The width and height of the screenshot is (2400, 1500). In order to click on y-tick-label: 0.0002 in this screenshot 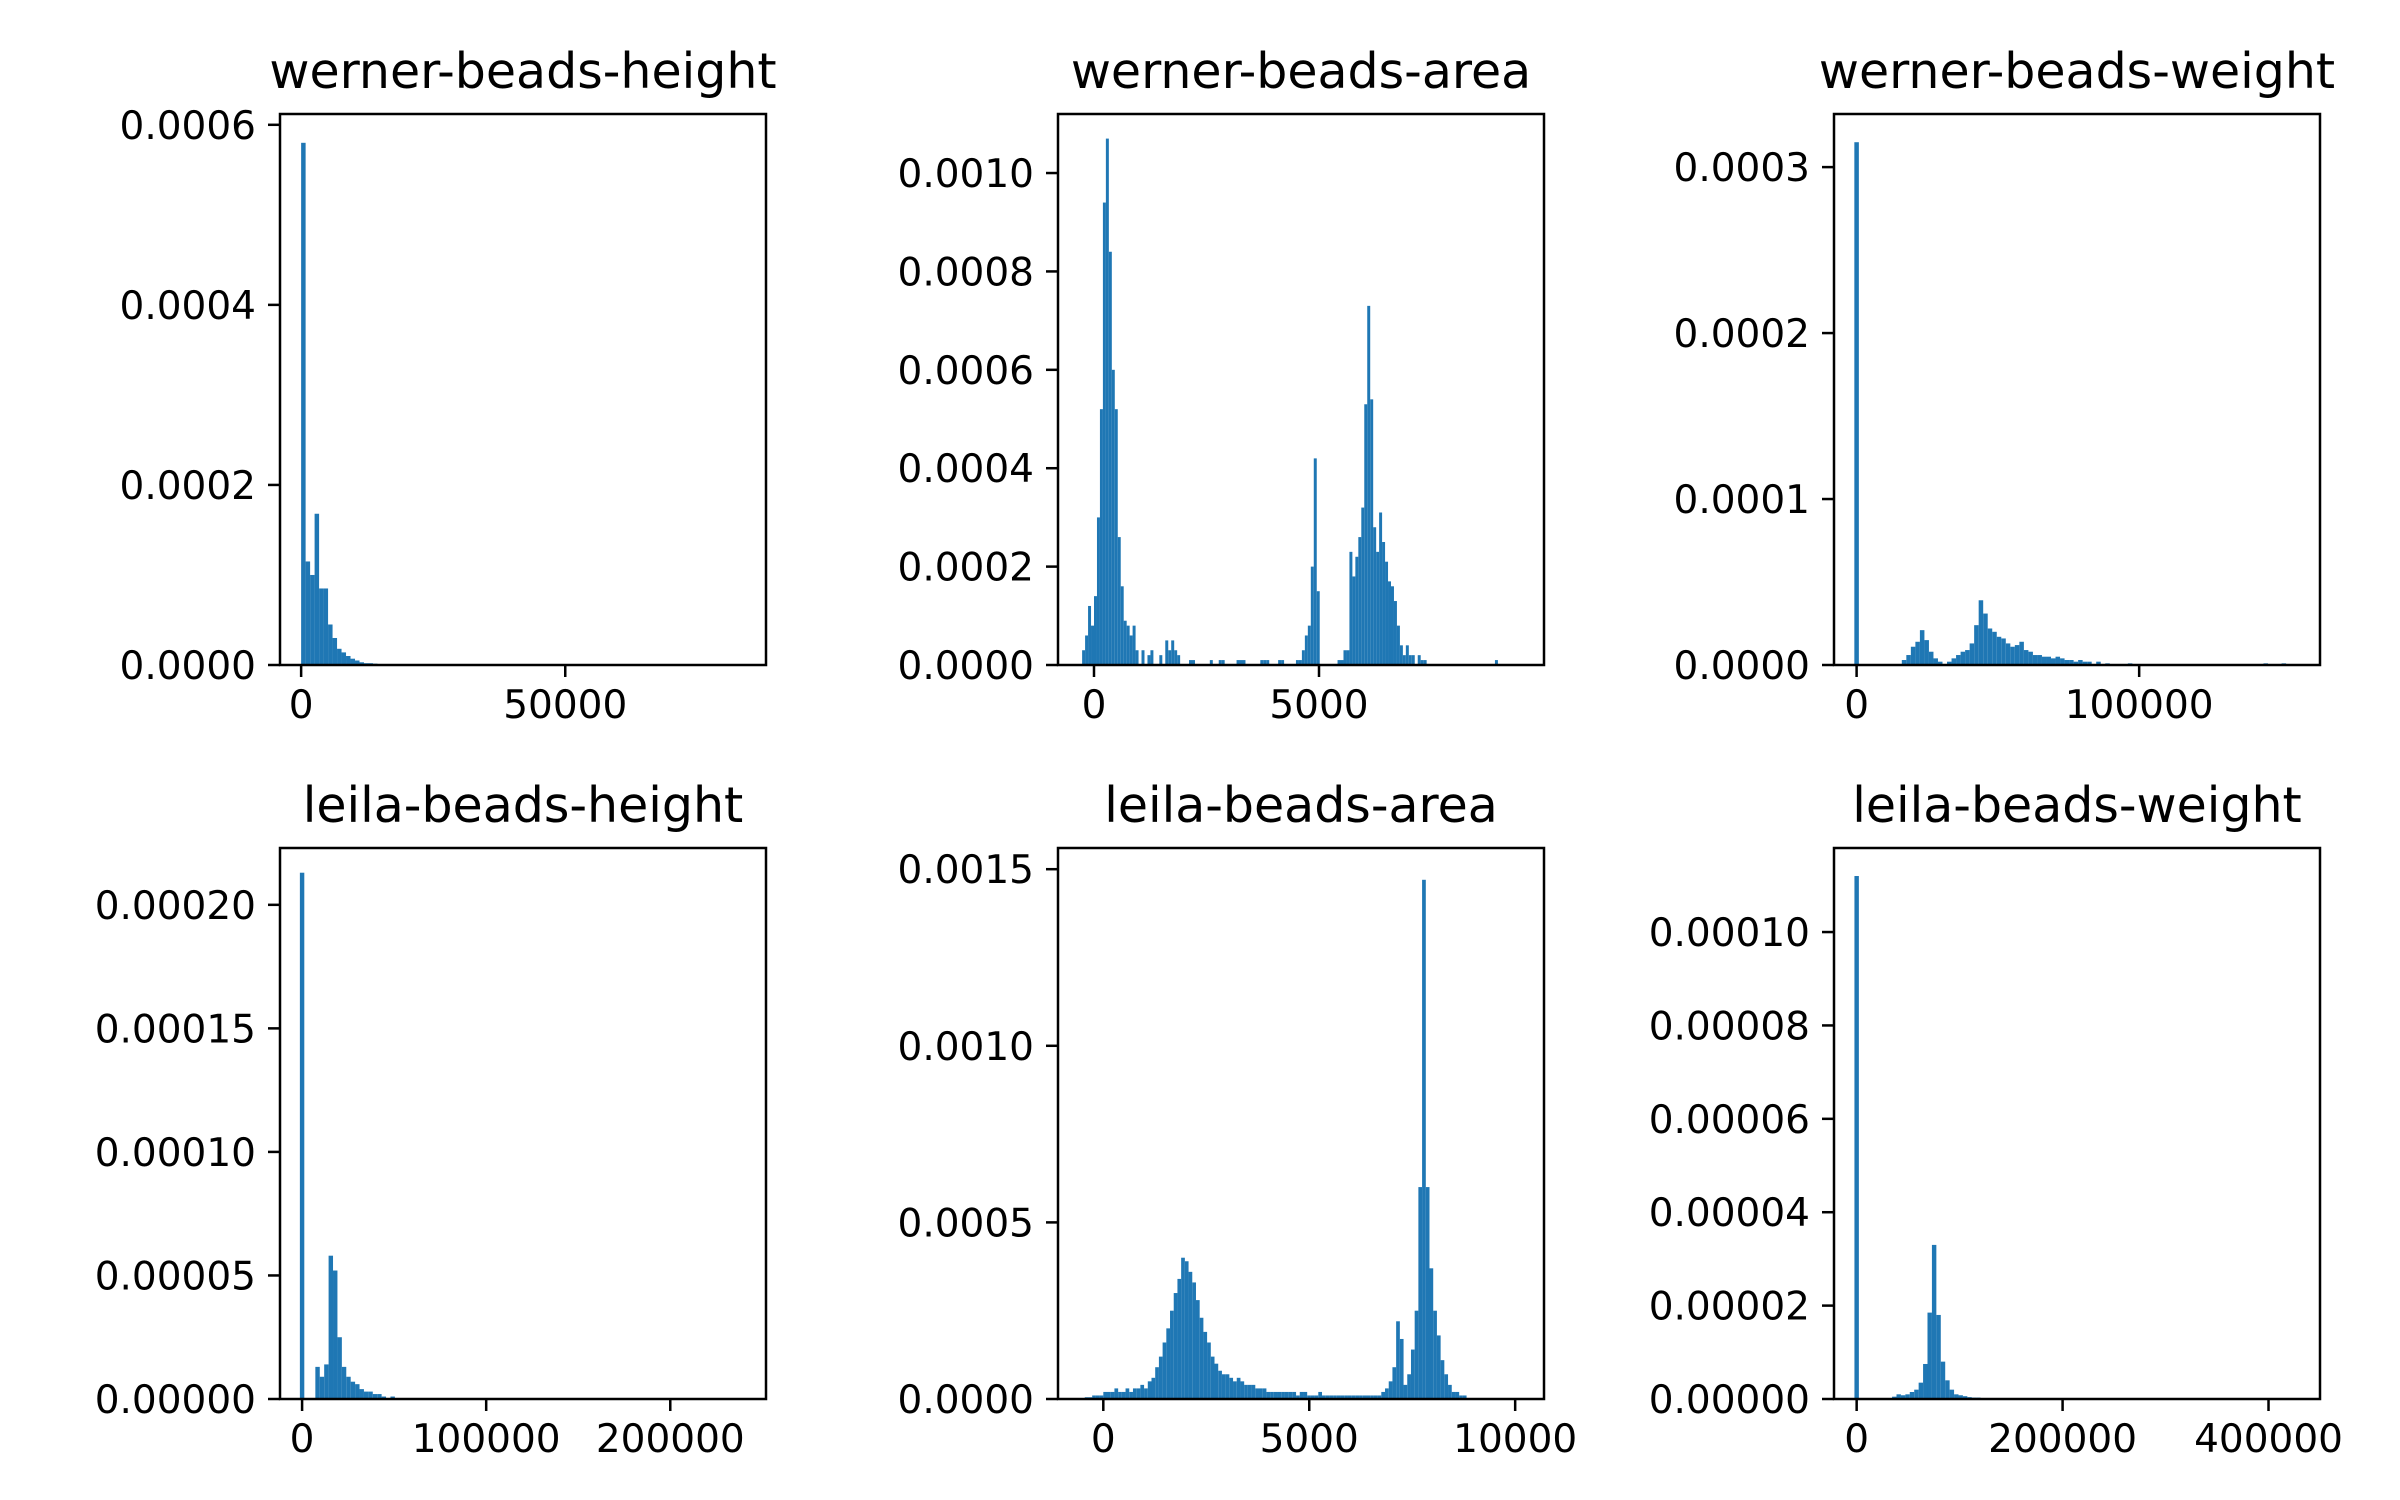, I will do `click(1742, 334)`.